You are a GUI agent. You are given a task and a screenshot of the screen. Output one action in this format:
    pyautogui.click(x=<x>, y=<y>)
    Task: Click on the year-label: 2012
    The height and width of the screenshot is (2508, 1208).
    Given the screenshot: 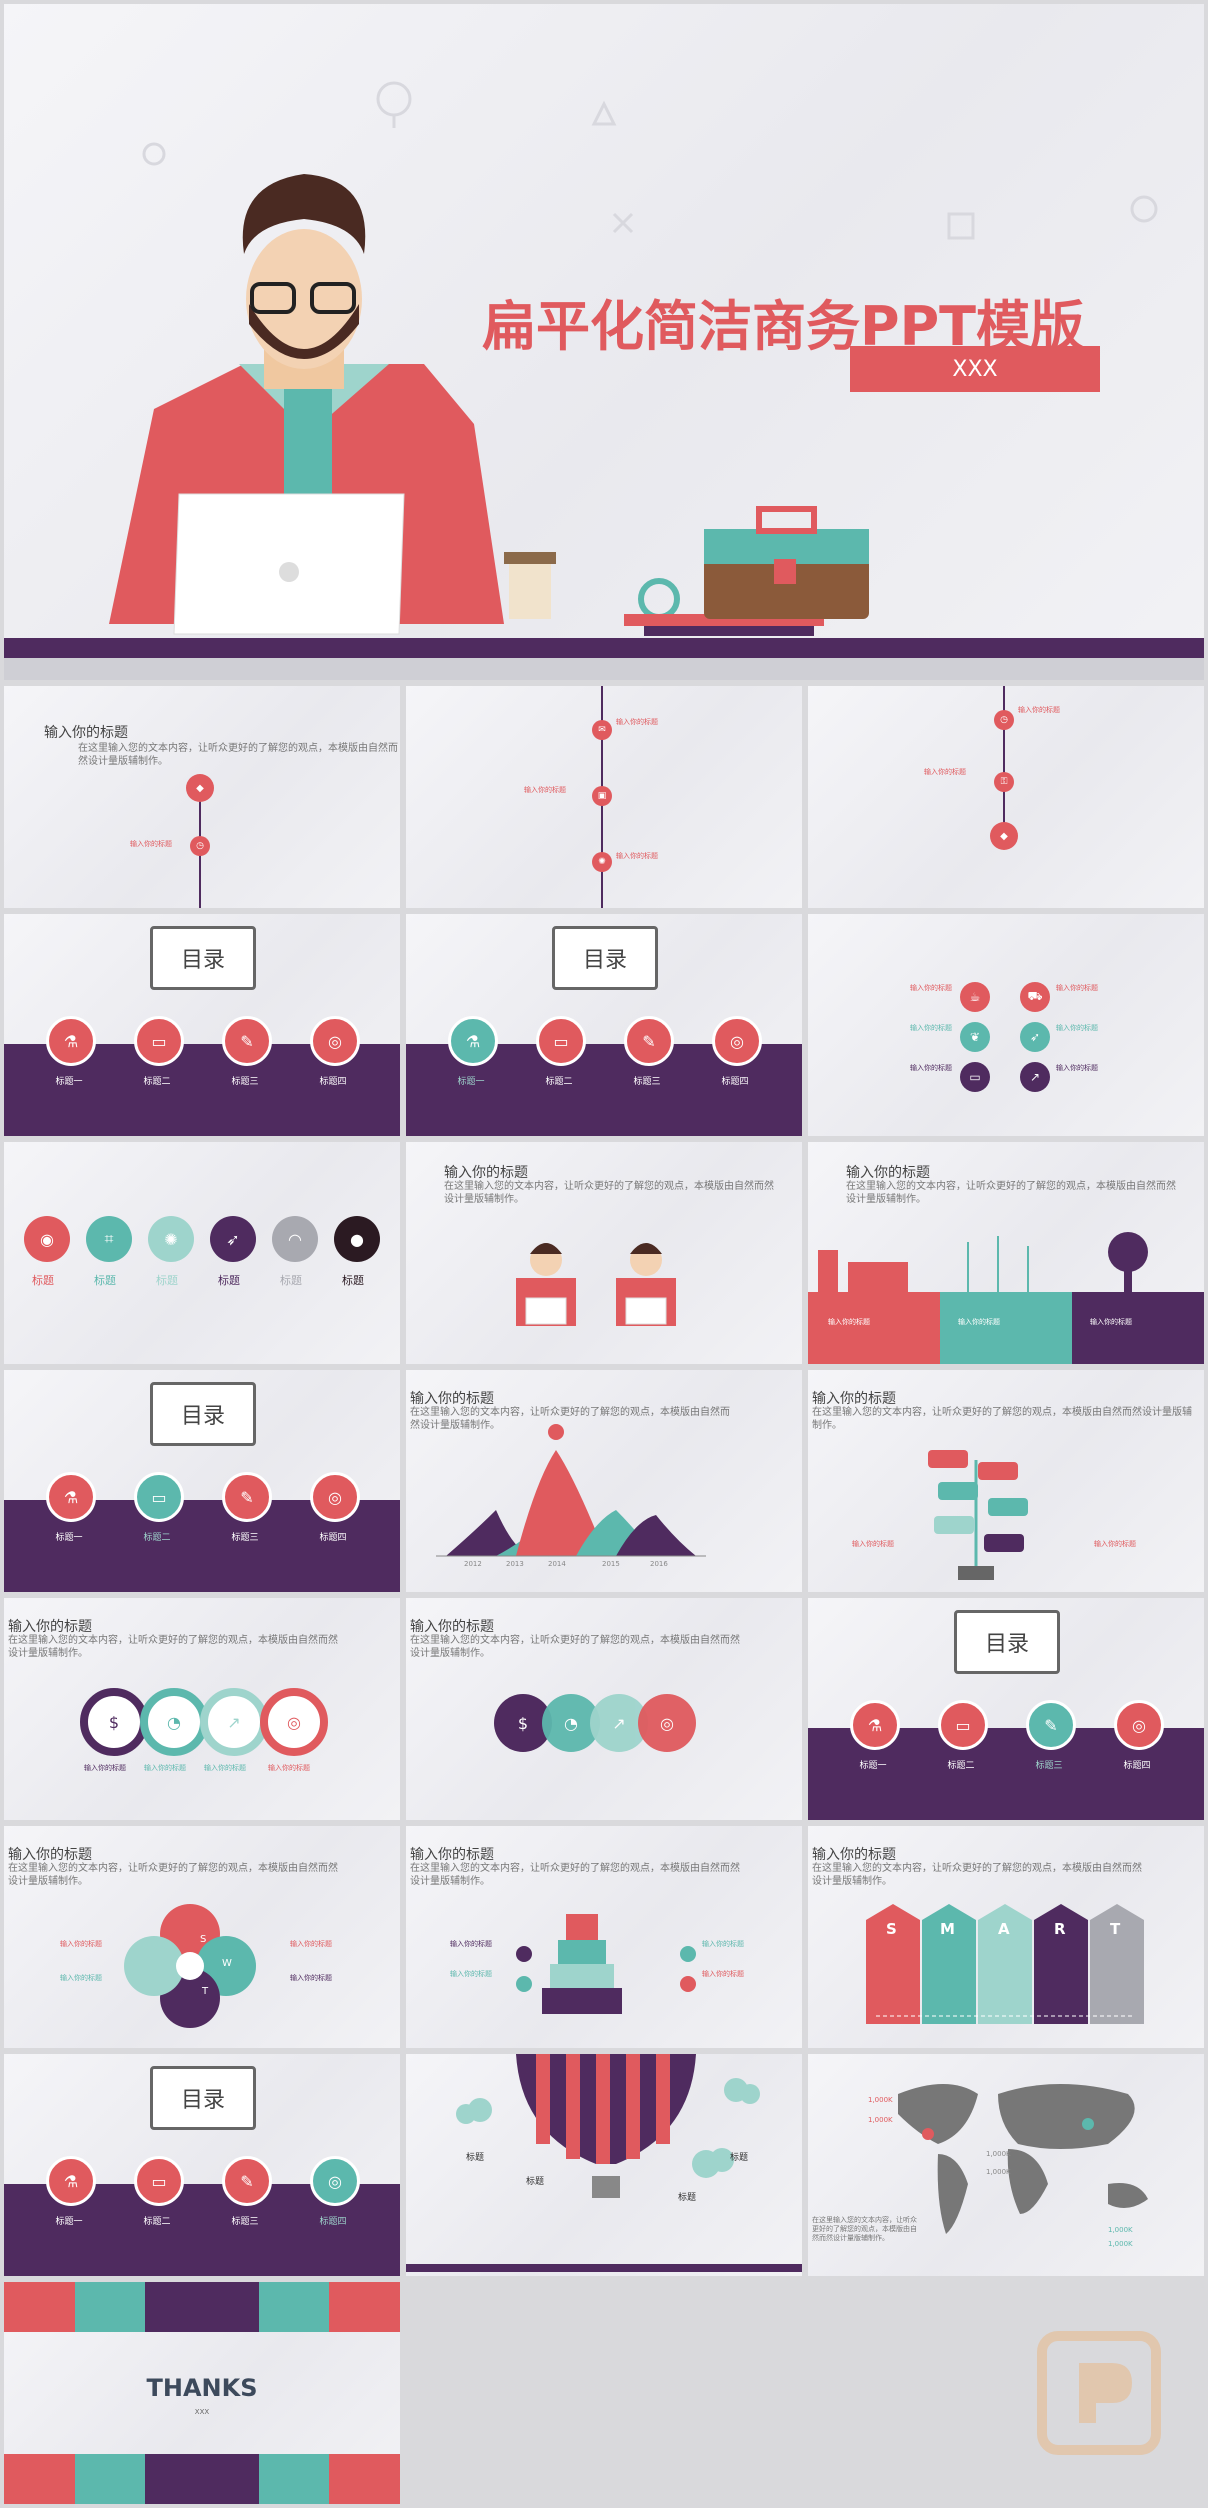 What is the action you would take?
    pyautogui.click(x=473, y=1564)
    